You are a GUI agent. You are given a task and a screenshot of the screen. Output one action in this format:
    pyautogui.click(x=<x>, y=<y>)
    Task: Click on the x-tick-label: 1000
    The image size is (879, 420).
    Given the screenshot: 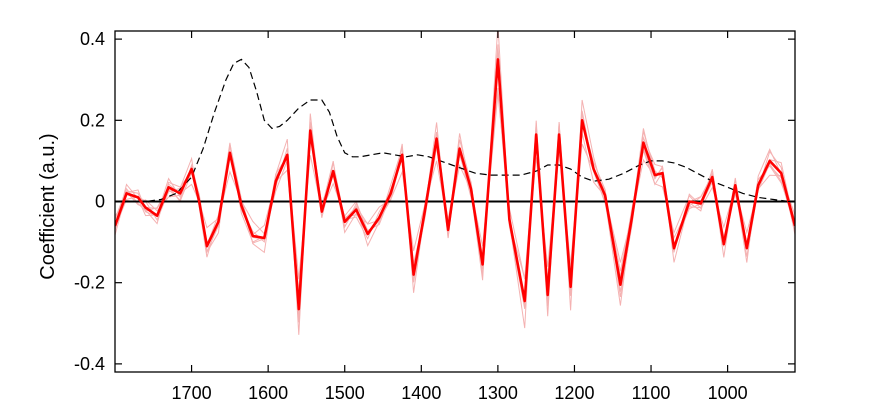 What is the action you would take?
    pyautogui.click(x=728, y=393)
    